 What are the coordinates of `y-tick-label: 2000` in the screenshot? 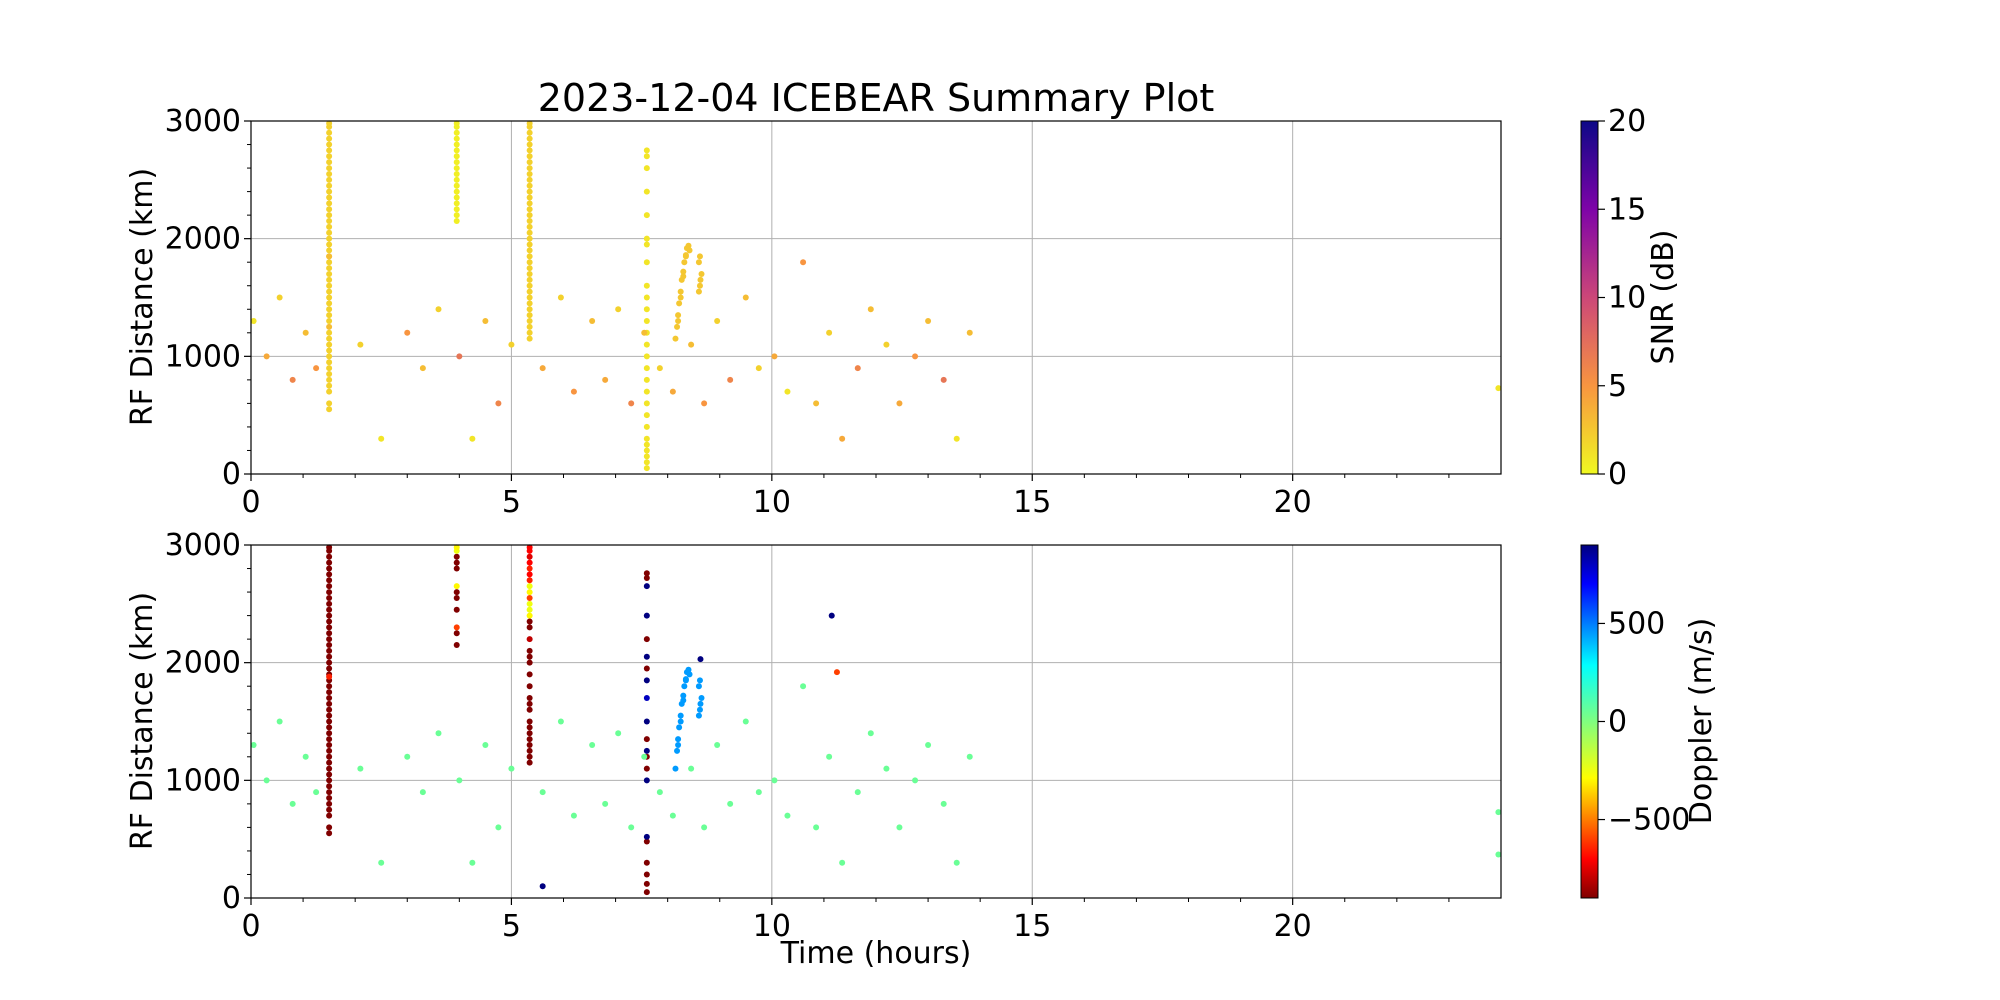 It's located at (203, 663).